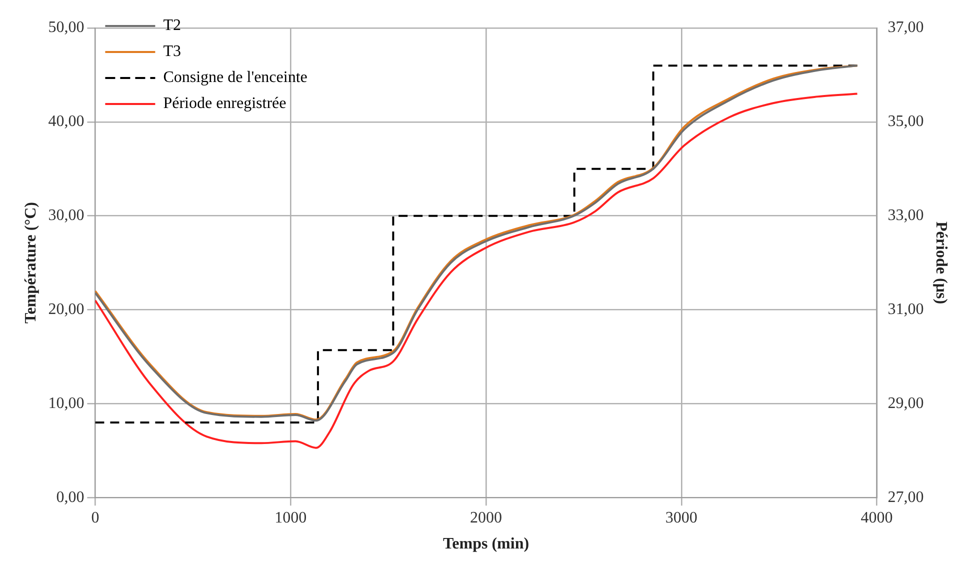 Image resolution: width=972 pixels, height=568 pixels. What do you see at coordinates (290, 517) in the screenshot?
I see `x-tick-label: 1000` at bounding box center [290, 517].